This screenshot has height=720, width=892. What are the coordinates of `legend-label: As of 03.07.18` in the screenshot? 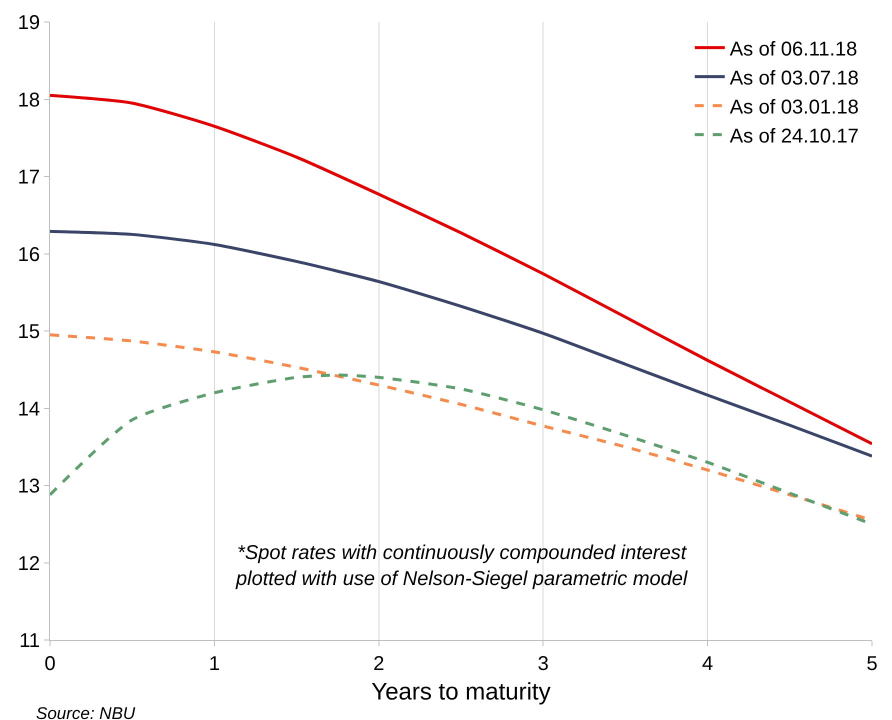 It's located at (794, 78).